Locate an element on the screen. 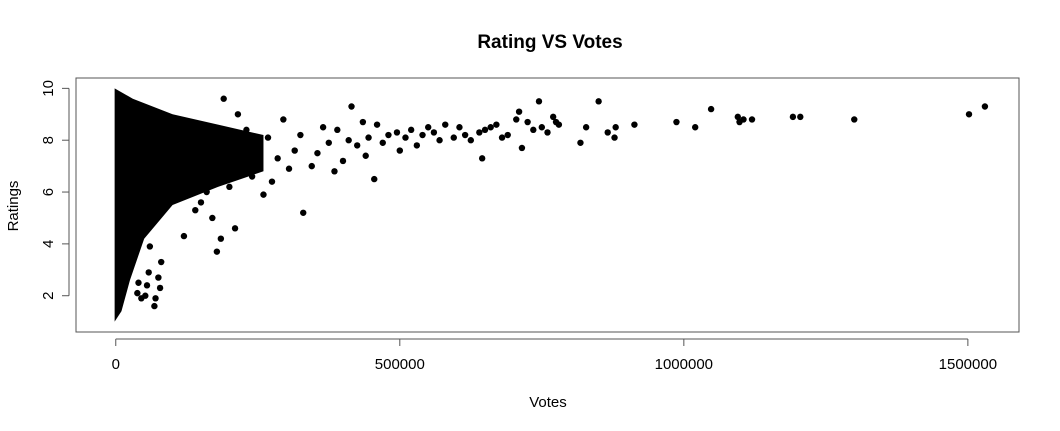 This screenshot has height=431, width=1060. dense-point-cloud is located at coordinates (189, 205).